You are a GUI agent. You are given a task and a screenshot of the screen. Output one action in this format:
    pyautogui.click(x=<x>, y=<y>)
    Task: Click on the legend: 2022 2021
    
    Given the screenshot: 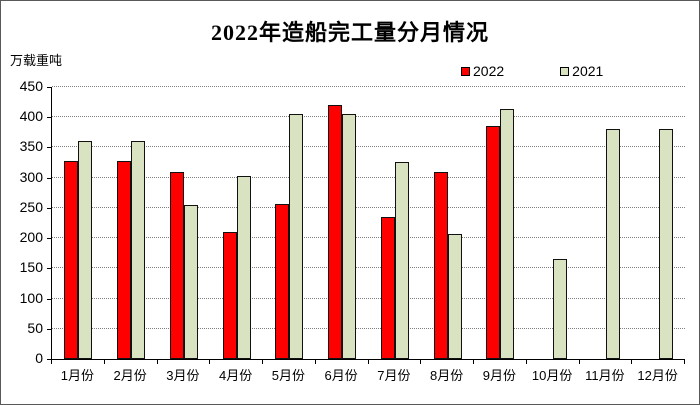 What is the action you would take?
    pyautogui.click(x=532, y=71)
    